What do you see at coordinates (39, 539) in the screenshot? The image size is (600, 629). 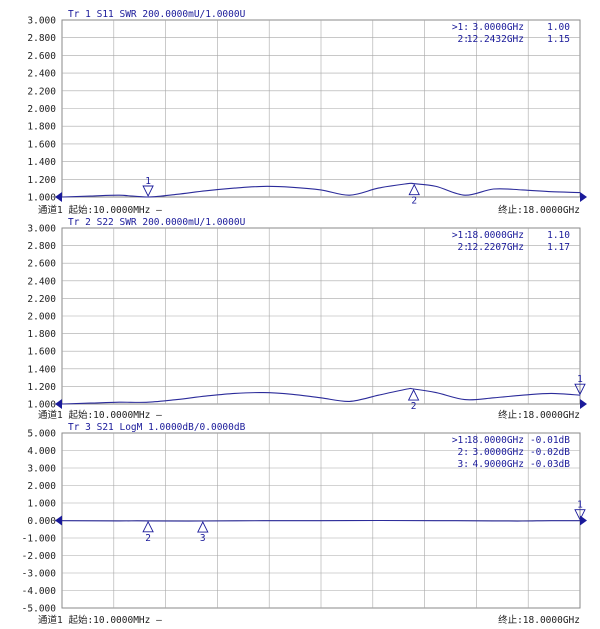 I see `y-tick-label: -1.000` at bounding box center [39, 539].